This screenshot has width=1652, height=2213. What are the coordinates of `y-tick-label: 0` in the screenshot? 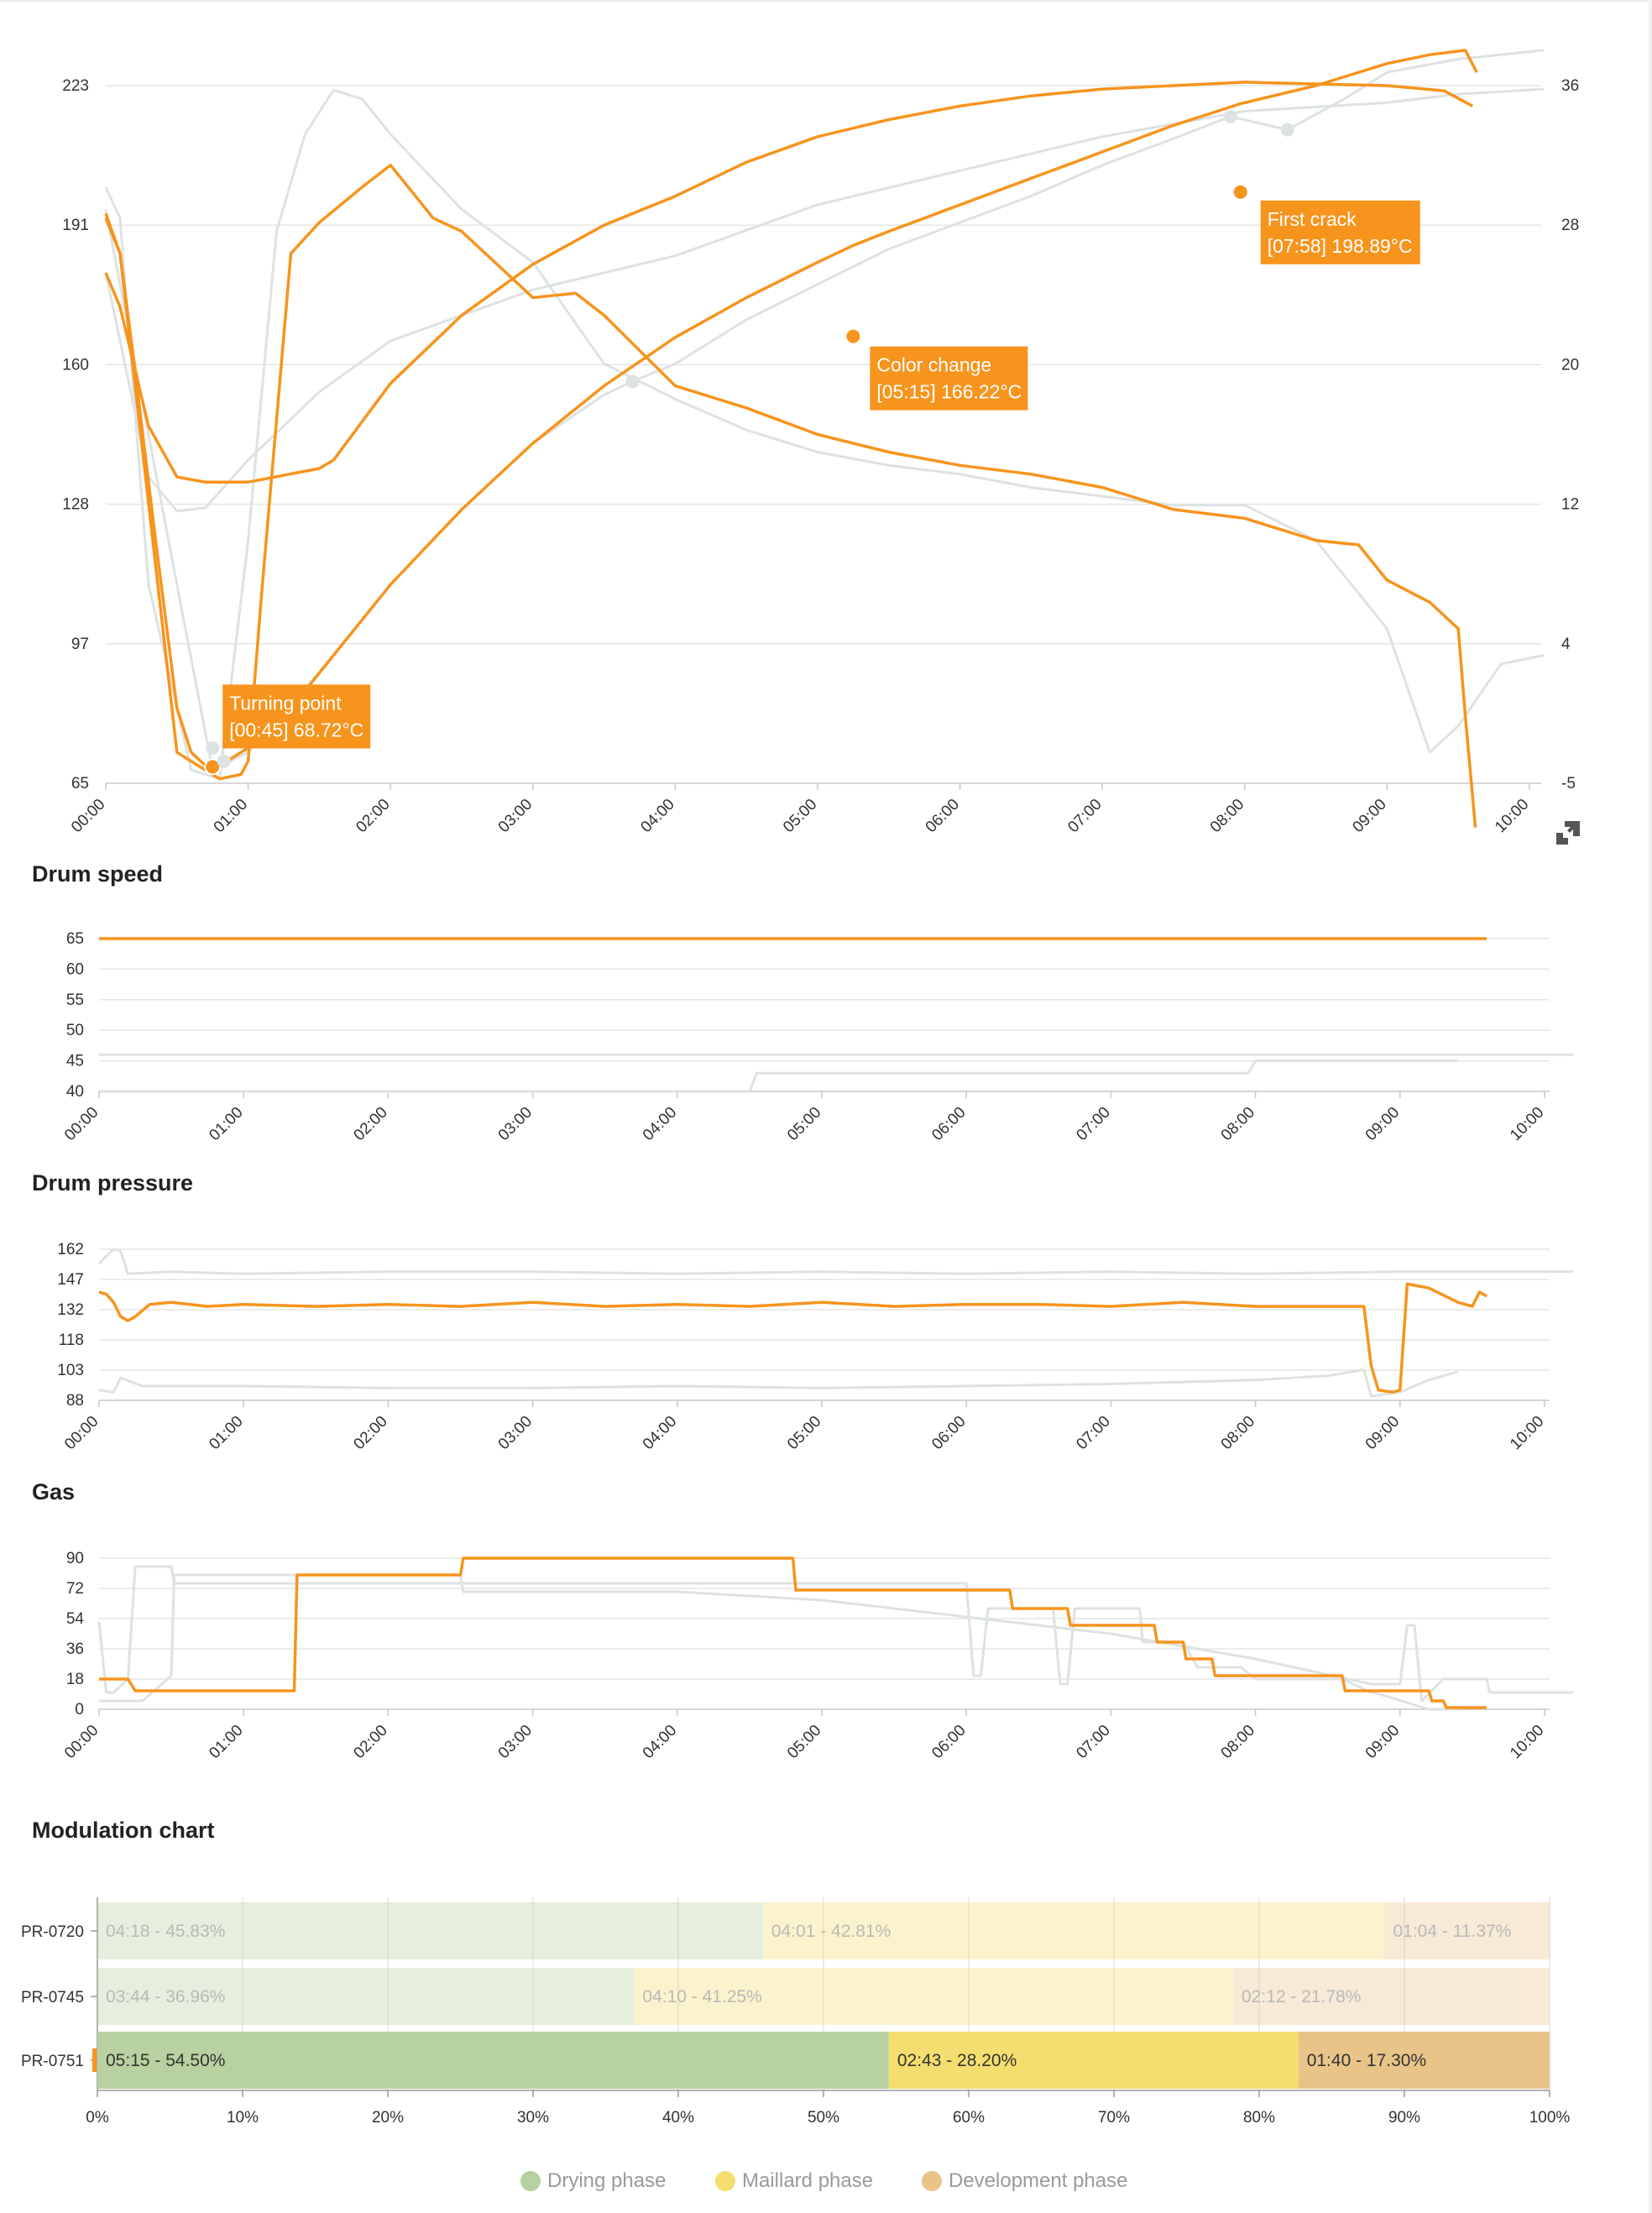 It's located at (80, 1710).